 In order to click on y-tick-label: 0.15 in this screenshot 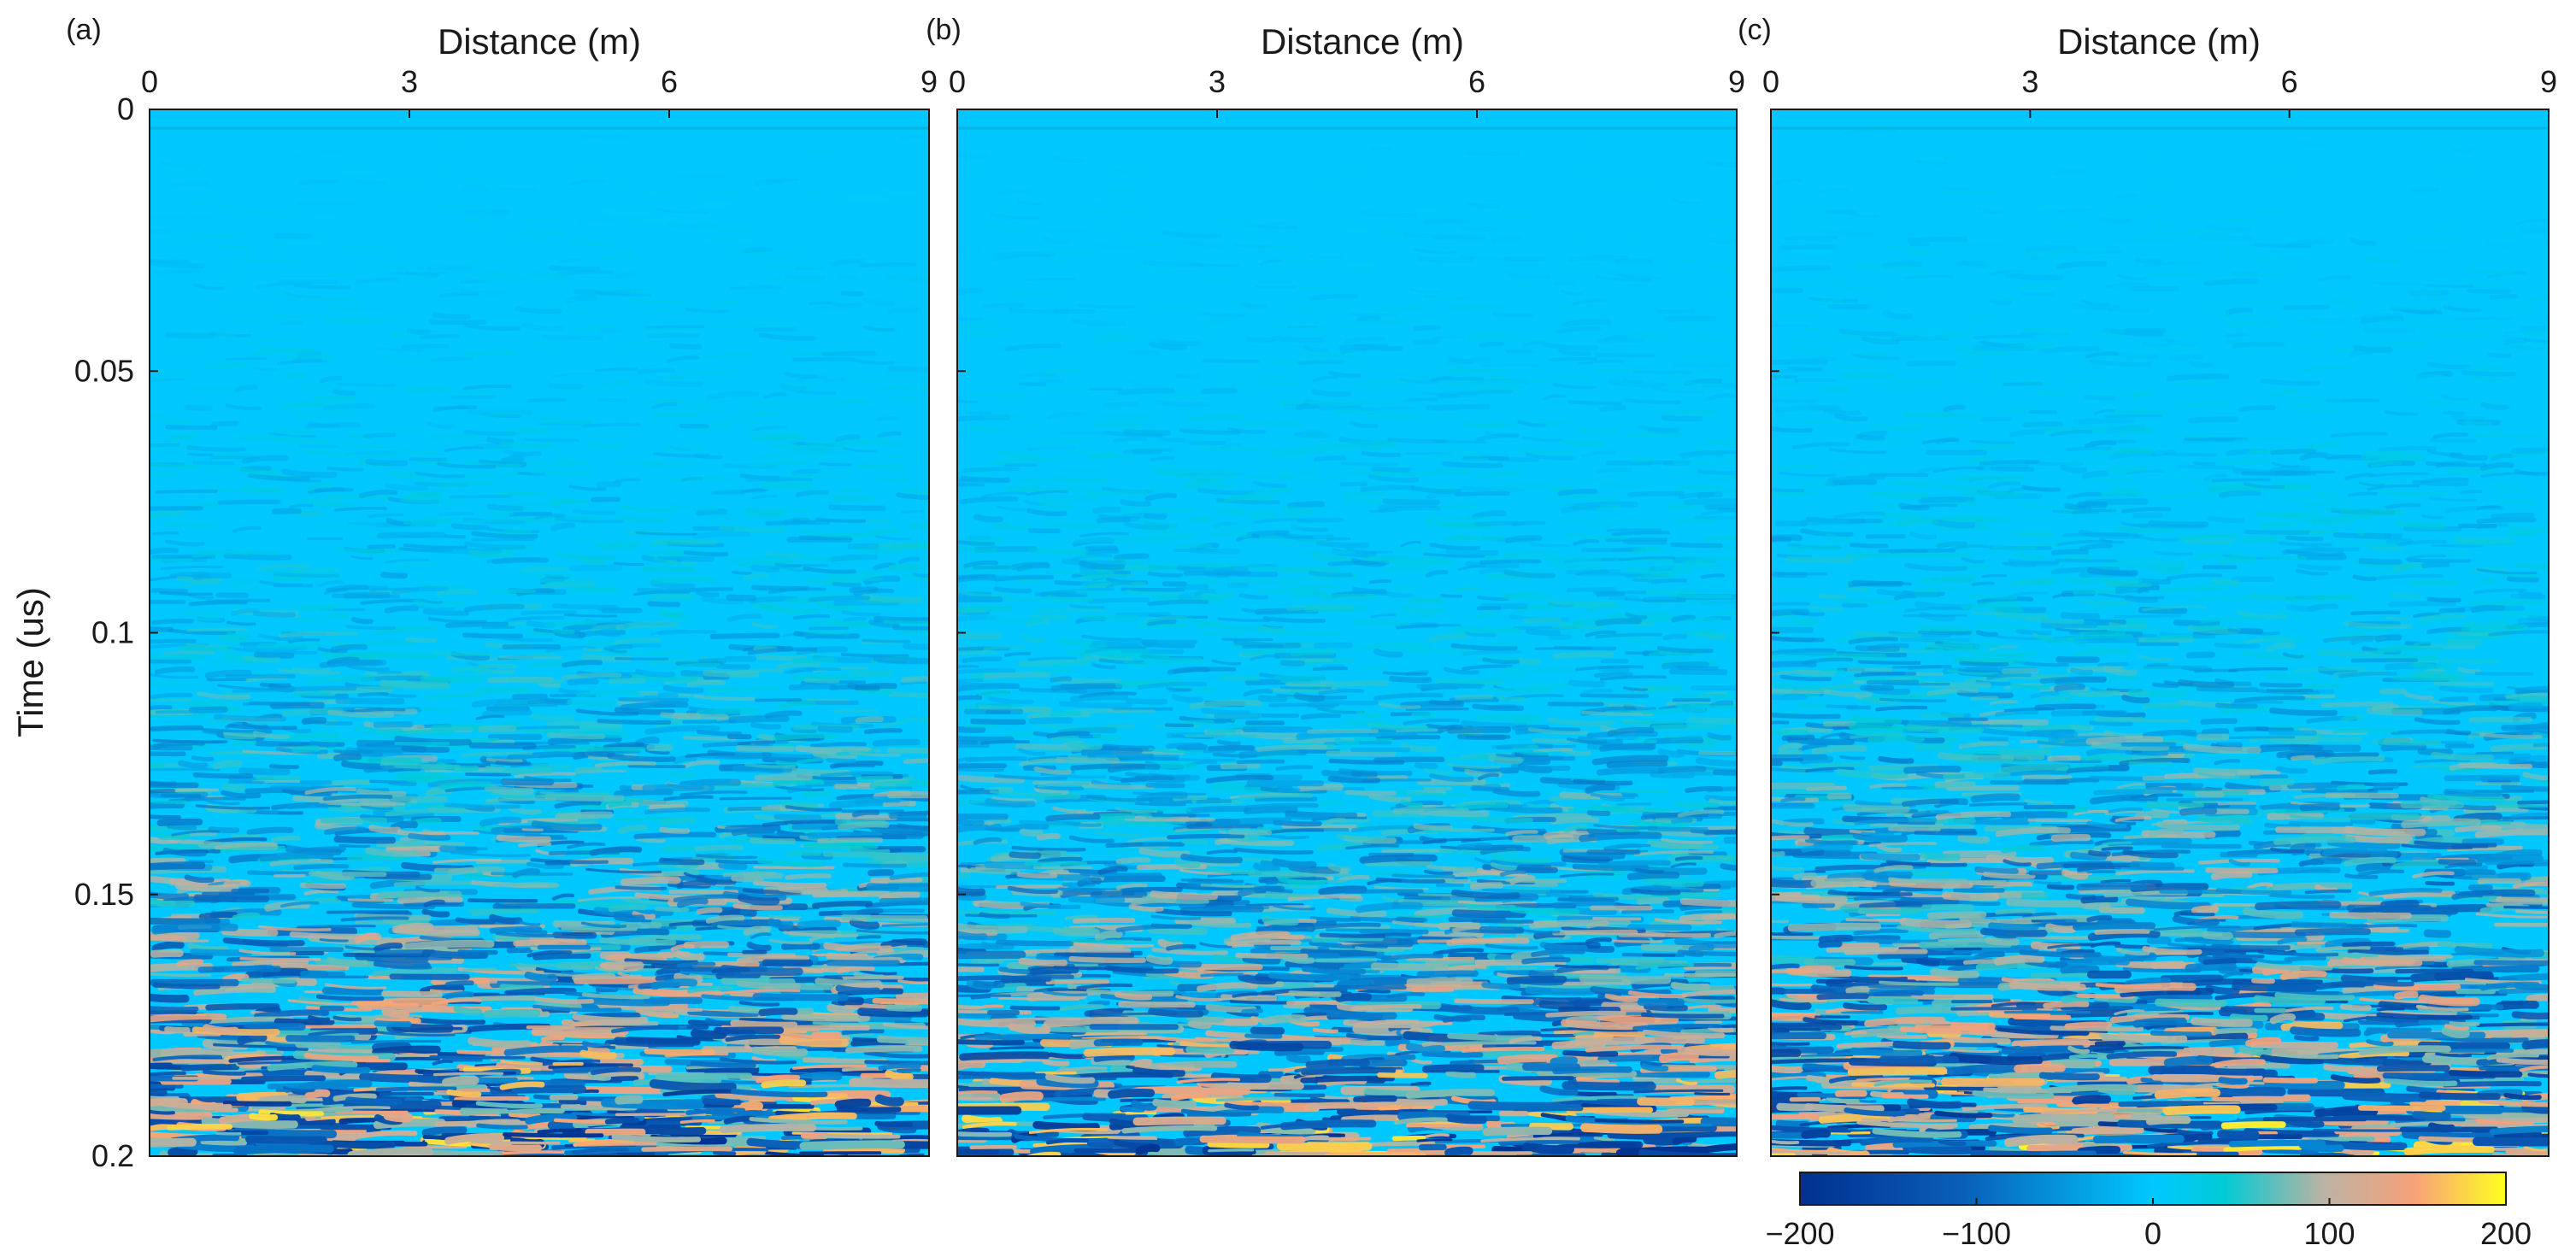, I will do `click(104, 894)`.